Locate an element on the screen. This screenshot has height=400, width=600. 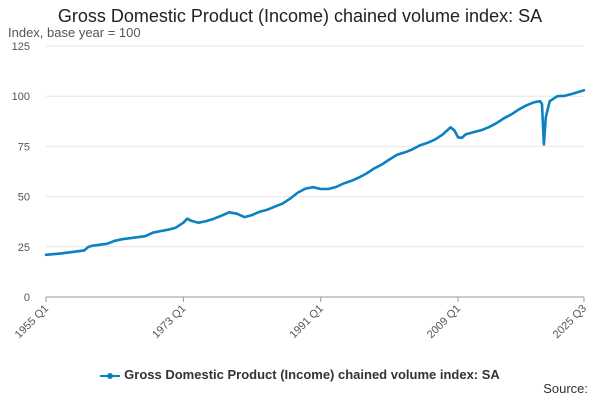
x-tick-label: 1991 Q1 is located at coordinates (307, 322).